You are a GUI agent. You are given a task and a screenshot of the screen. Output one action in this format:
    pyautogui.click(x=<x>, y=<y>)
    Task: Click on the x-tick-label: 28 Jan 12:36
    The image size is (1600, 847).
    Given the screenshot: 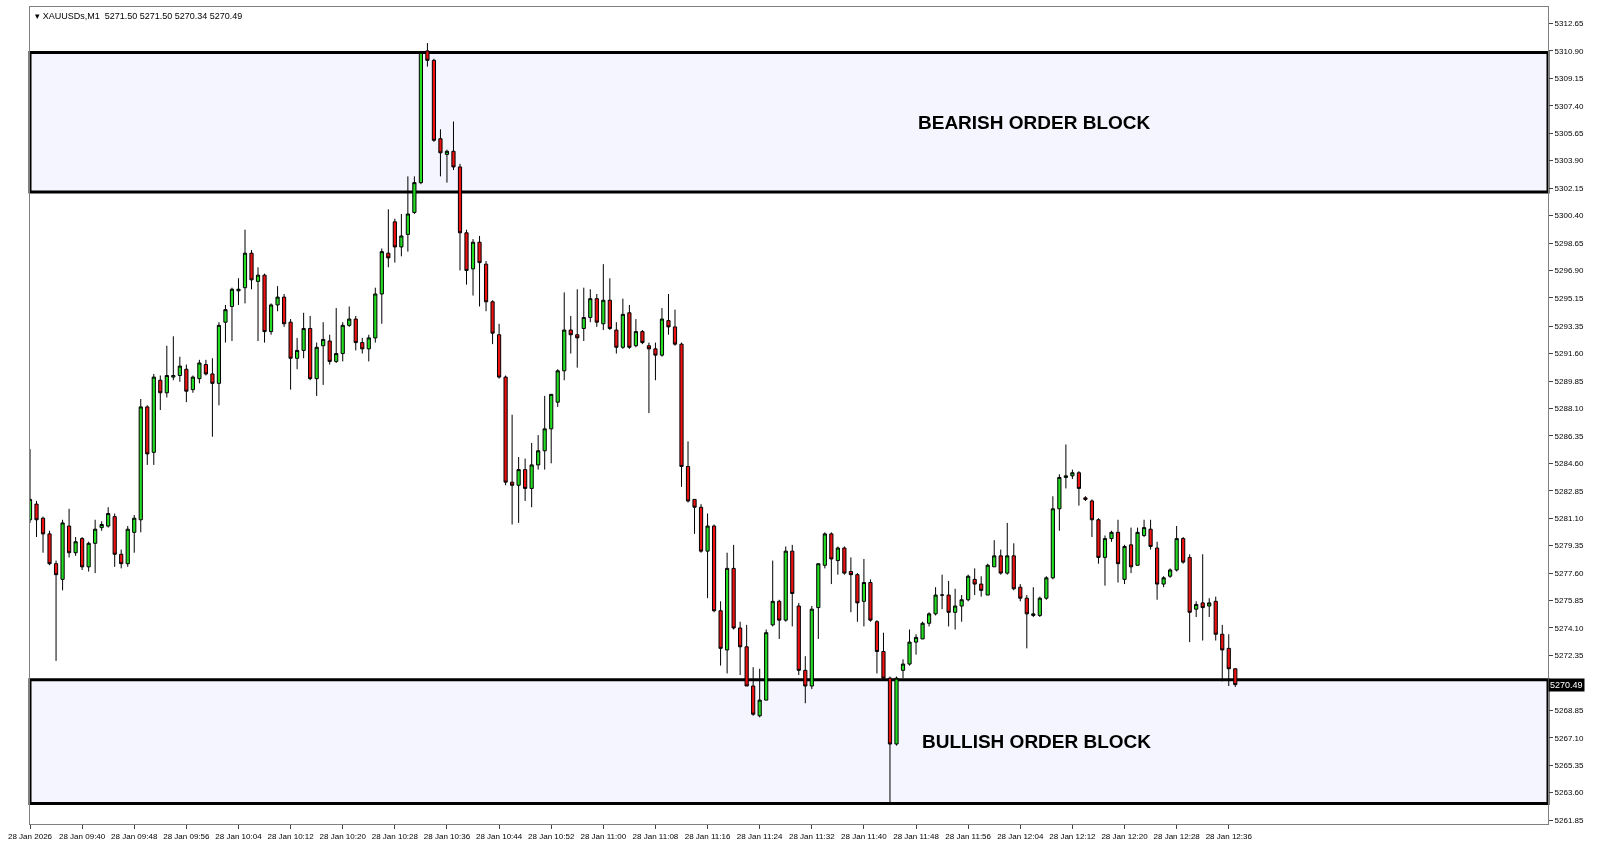 What is the action you would take?
    pyautogui.click(x=1229, y=836)
    